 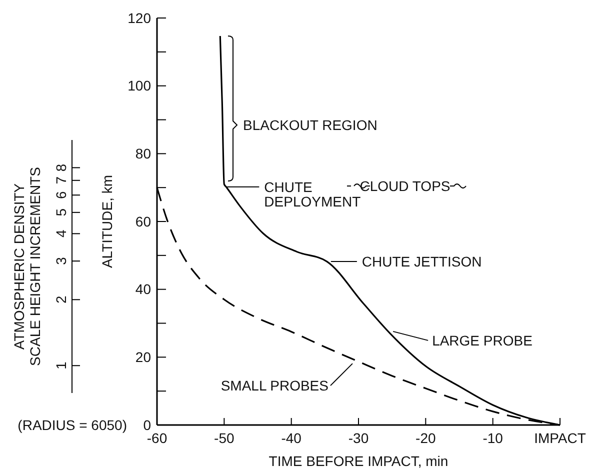 What do you see at coordinates (482, 340) in the screenshot?
I see `annotation: LARGE PROBE` at bounding box center [482, 340].